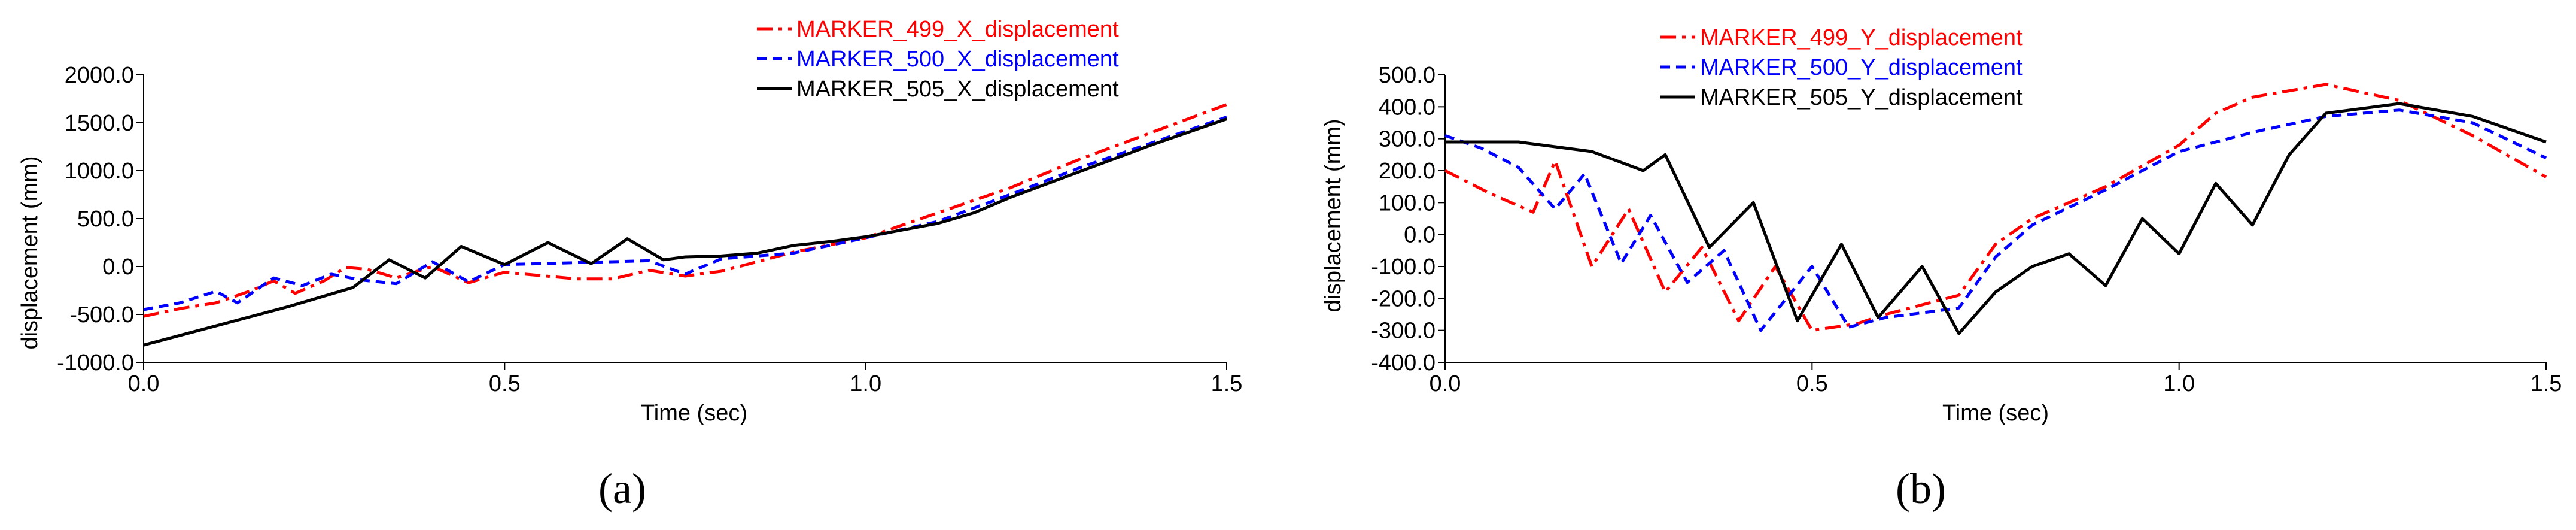 This screenshot has width=2576, height=530. Describe the element at coordinates (957, 90) in the screenshot. I see `legend-label: MARKER_505_X_displacement` at that location.